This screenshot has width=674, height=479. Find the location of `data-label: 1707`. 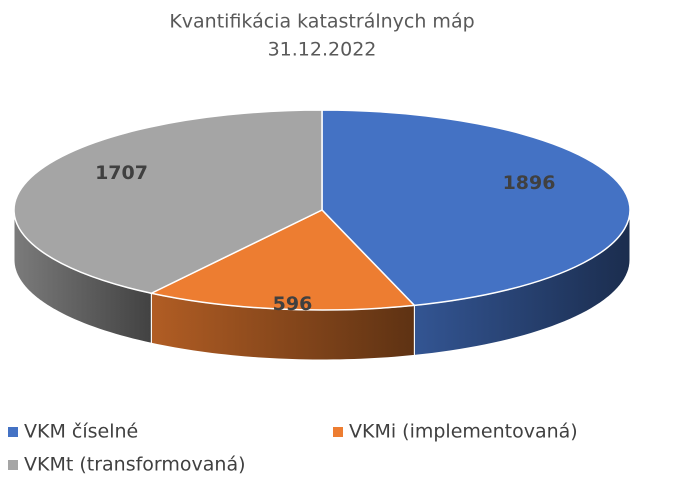

data-label: 1707 is located at coordinates (121, 173).